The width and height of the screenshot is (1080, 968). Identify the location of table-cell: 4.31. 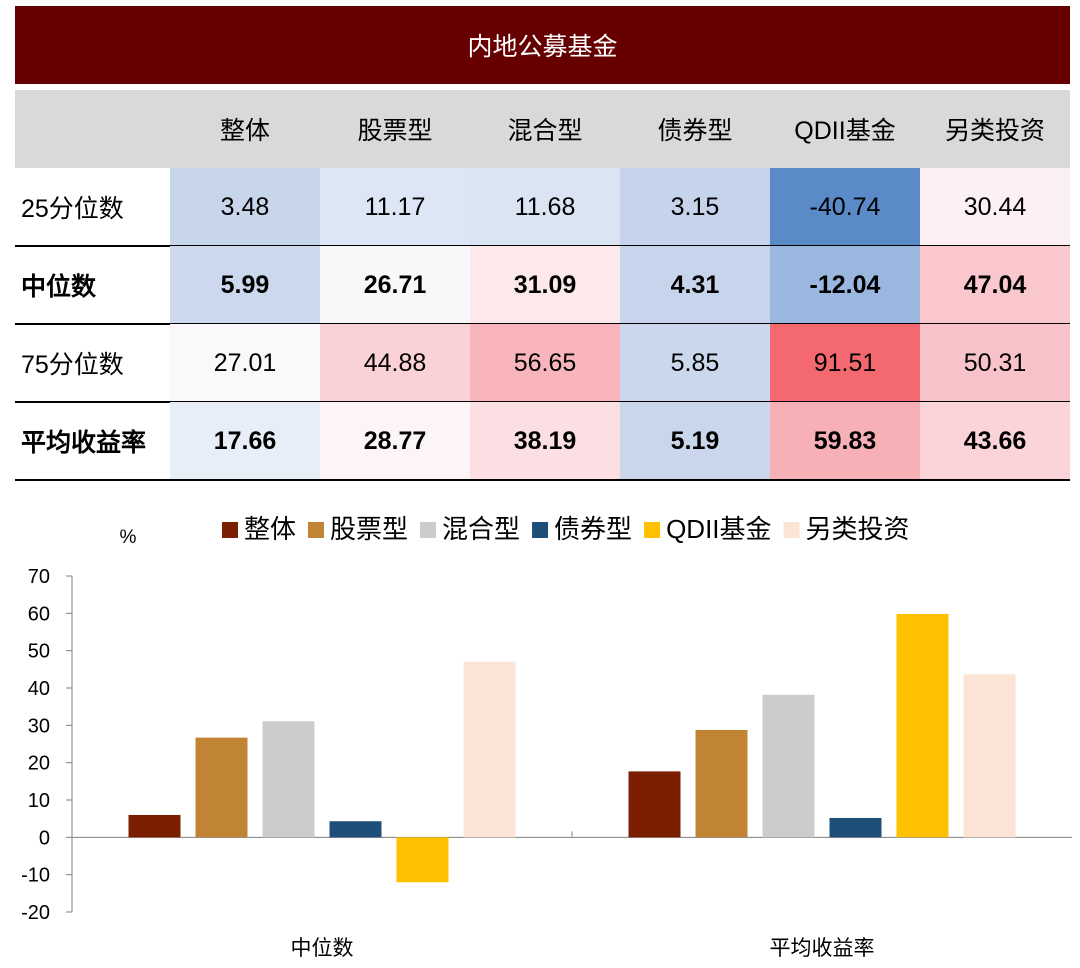
(695, 285).